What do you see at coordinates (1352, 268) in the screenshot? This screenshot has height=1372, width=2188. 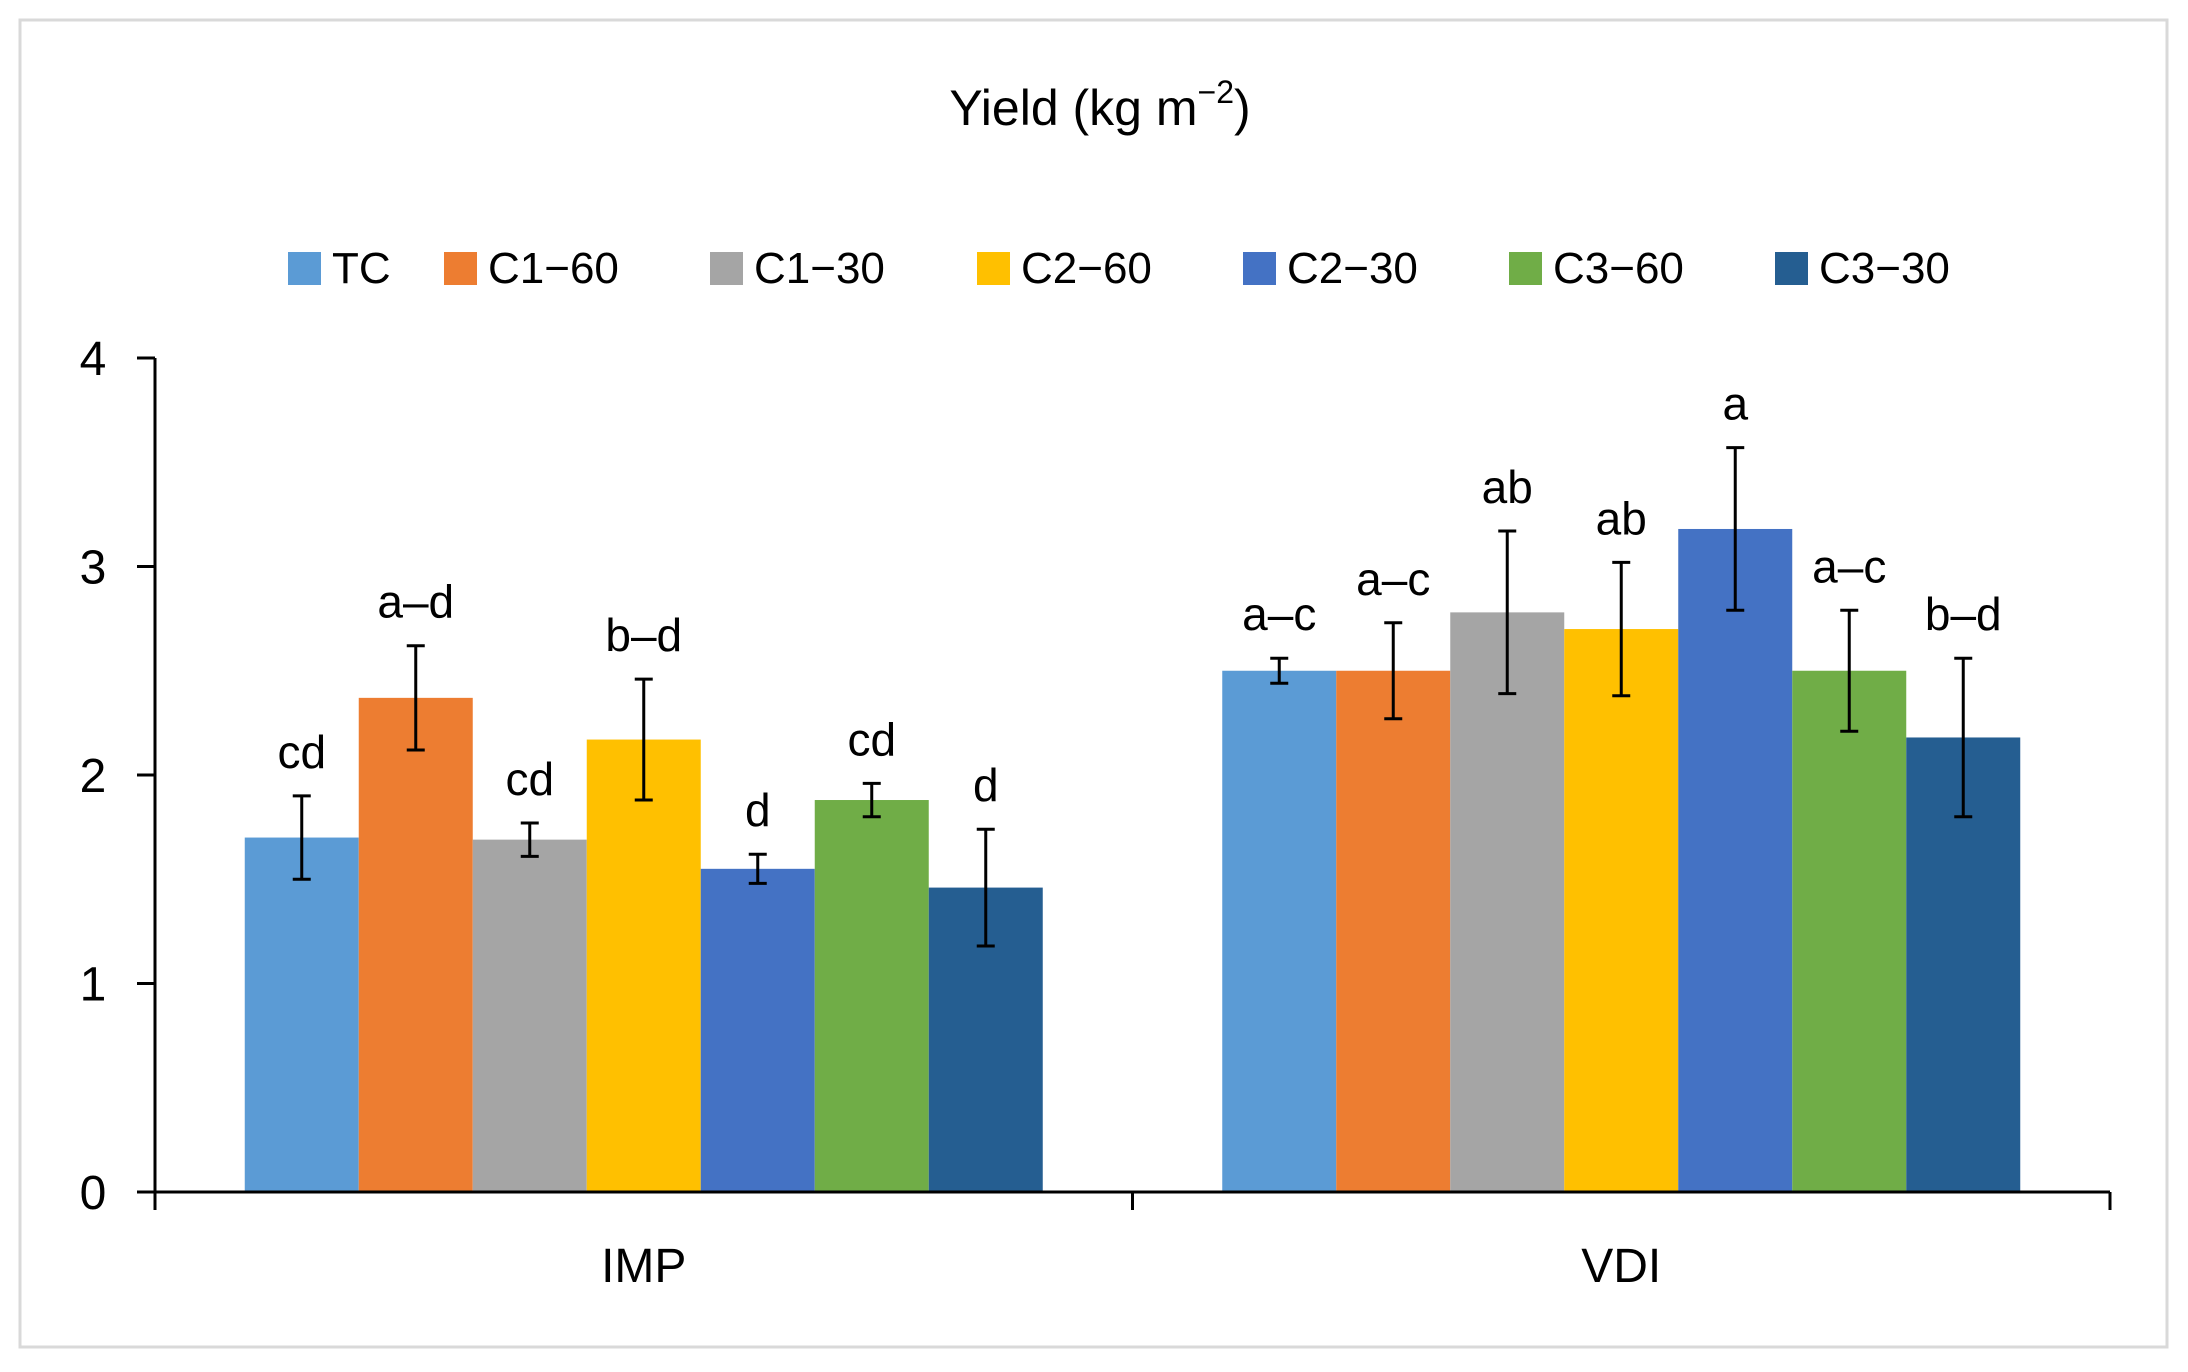 I see `legend-label: C2−30` at bounding box center [1352, 268].